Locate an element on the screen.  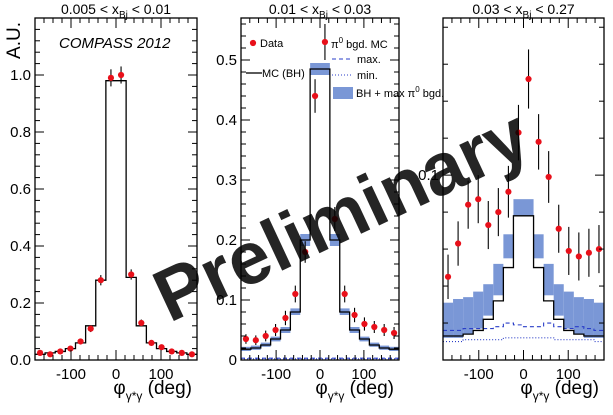
y-tick-label: 0.8 is located at coordinates (20, 132).